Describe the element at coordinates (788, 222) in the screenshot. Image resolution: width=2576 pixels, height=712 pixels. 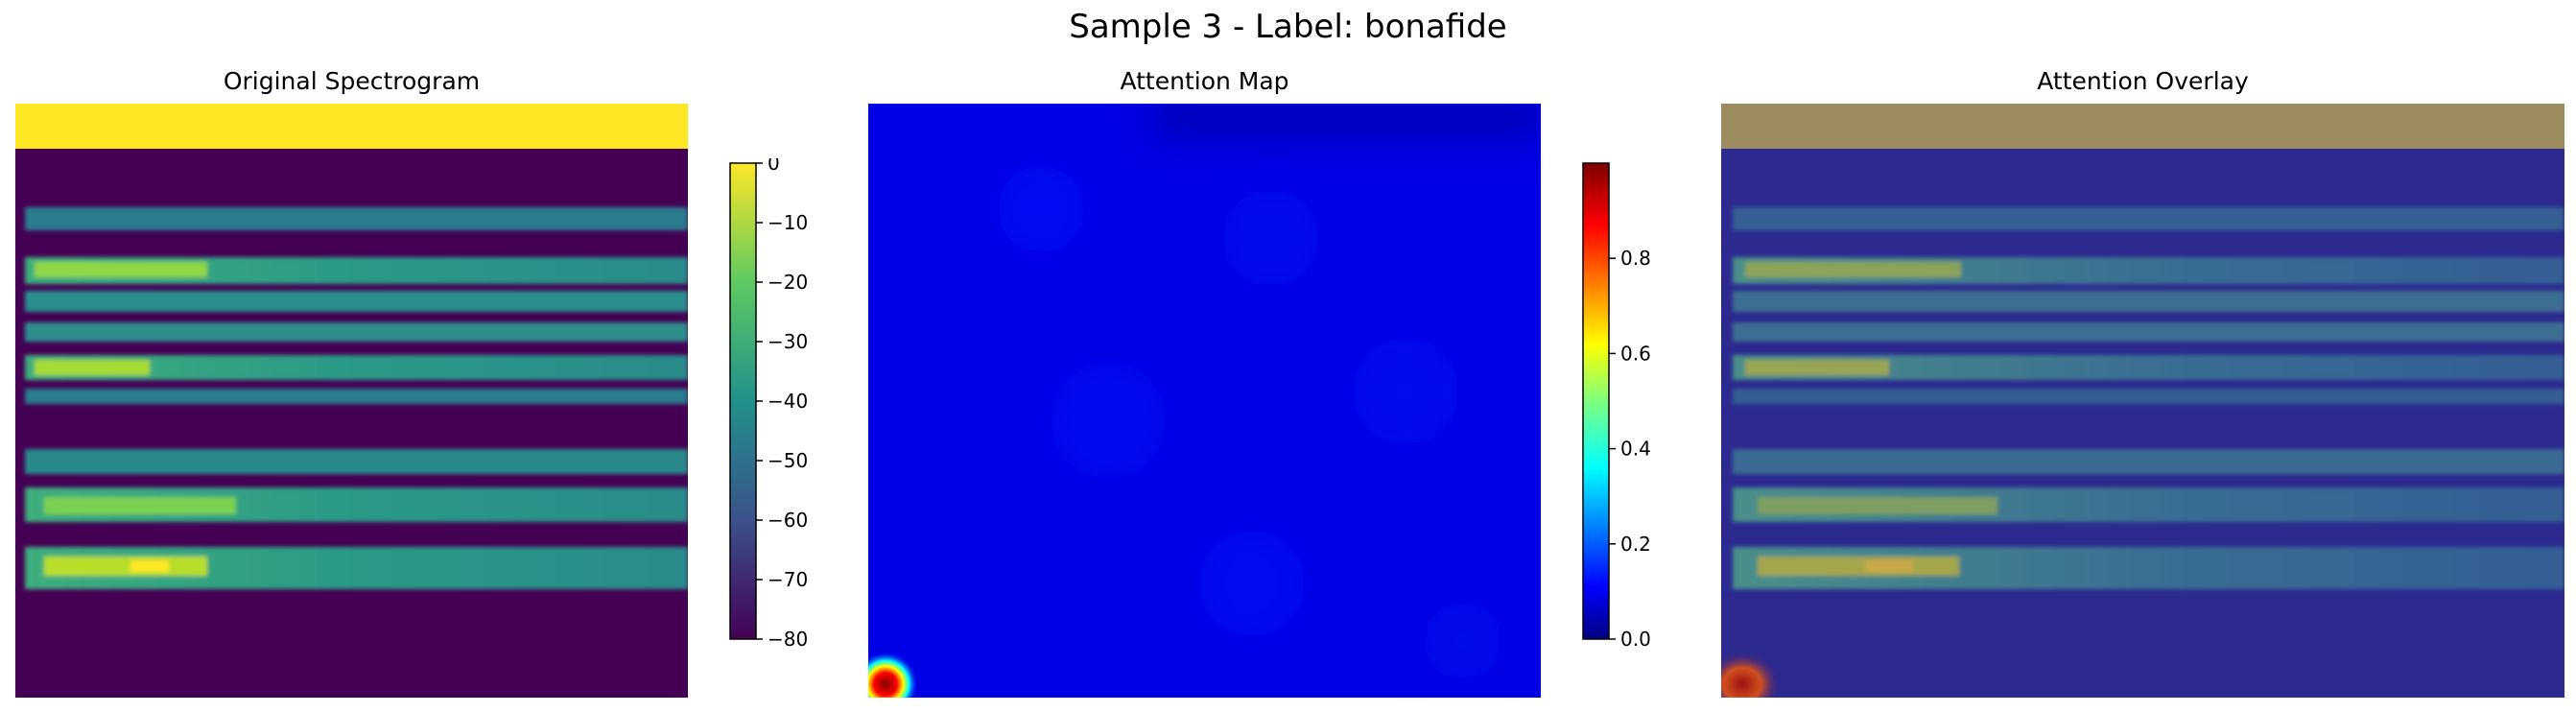
I see `spectrogram-colorbar-tick-label: −10` at that location.